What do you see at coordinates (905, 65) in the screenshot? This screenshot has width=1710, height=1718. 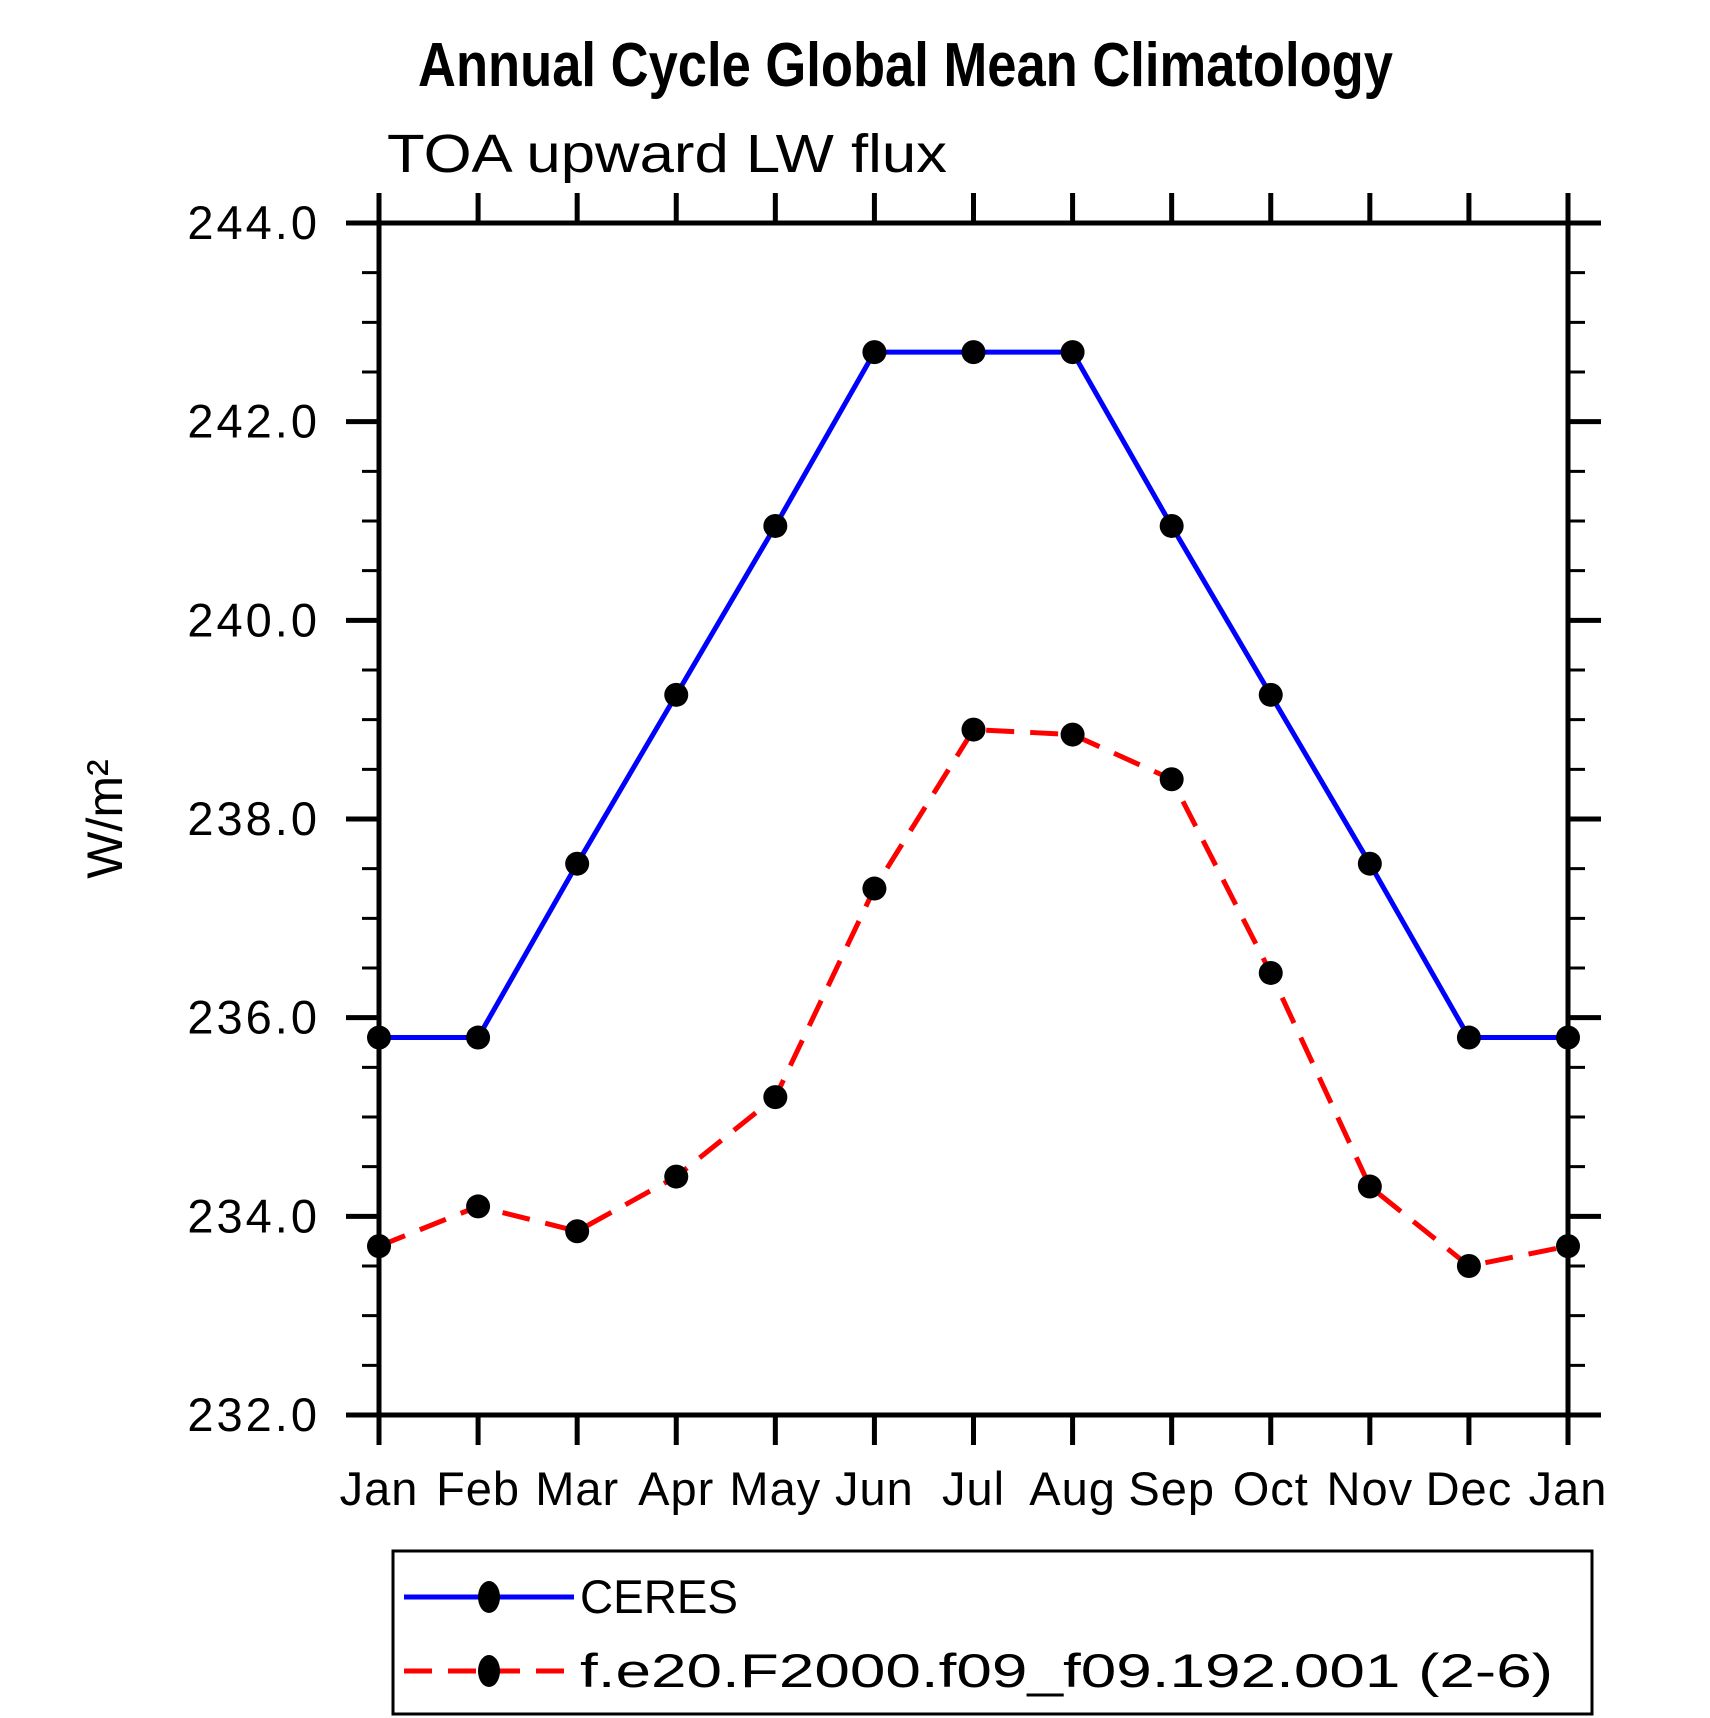 I see `chart-title: Annual Cycle Global Mean Climatology` at bounding box center [905, 65].